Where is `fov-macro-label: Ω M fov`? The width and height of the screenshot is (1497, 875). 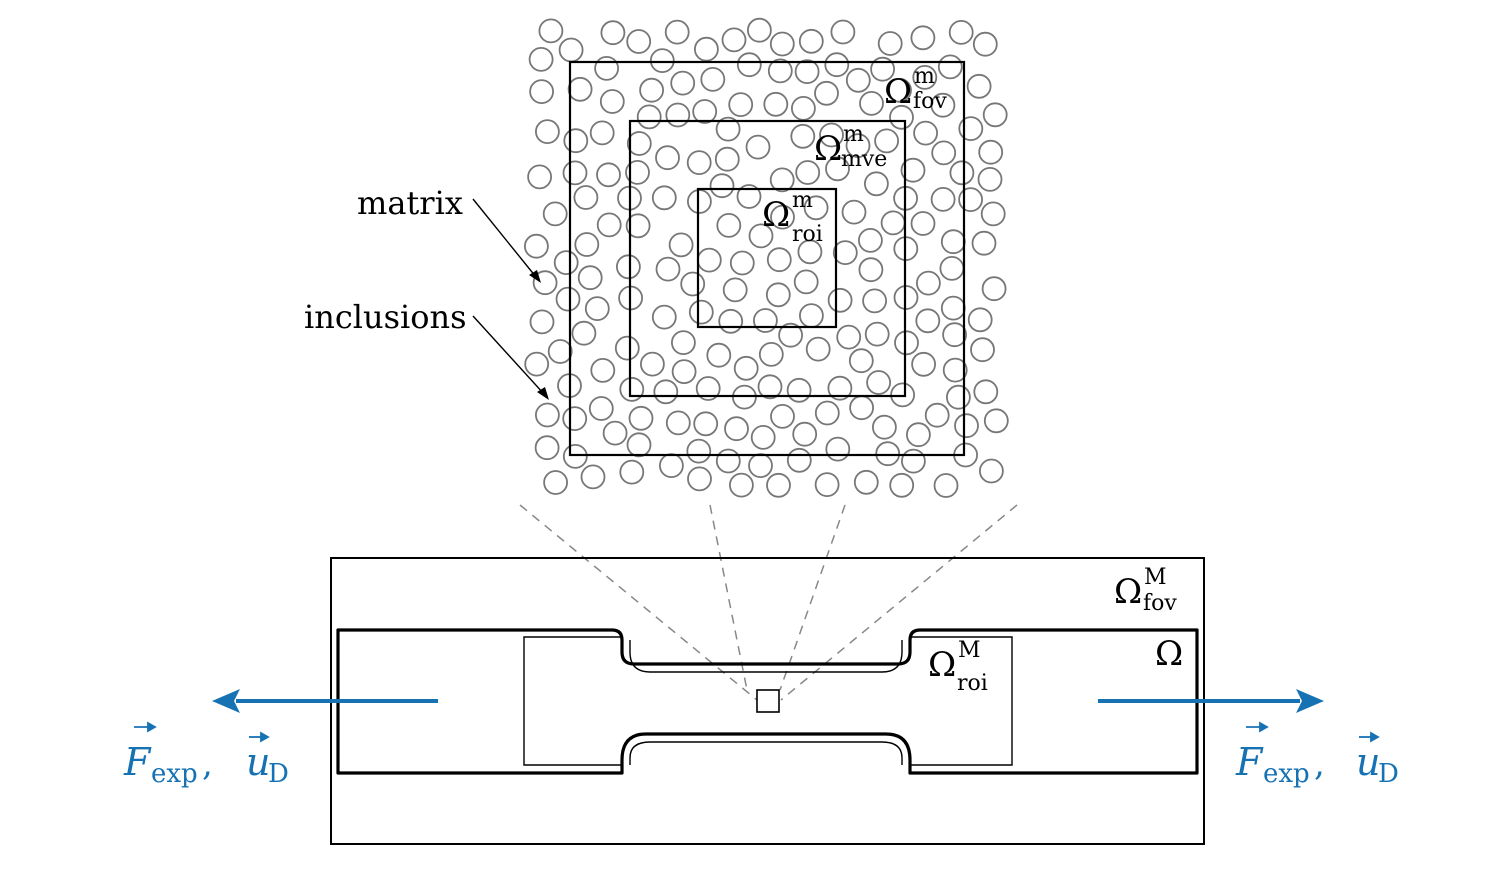
fov-macro-label: Ω M fov is located at coordinates (1145, 590).